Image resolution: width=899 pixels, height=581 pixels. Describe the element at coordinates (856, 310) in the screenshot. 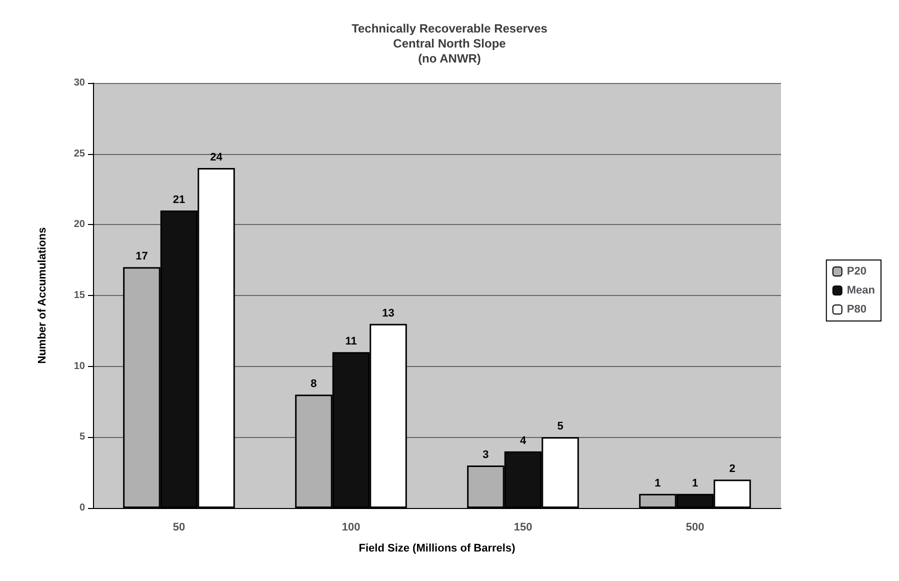

I see `legend-label: P80` at that location.